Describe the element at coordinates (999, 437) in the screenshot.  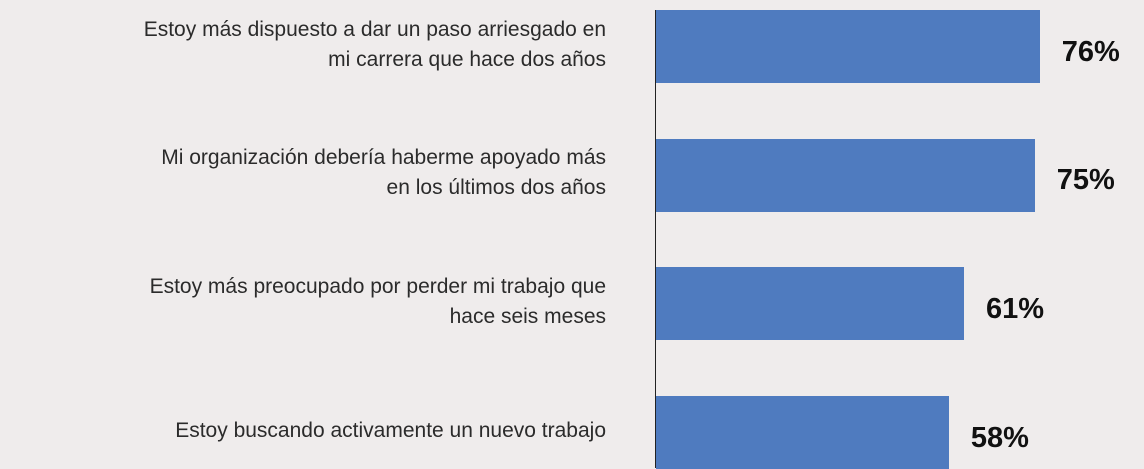
I see `value-label: 58%` at that location.